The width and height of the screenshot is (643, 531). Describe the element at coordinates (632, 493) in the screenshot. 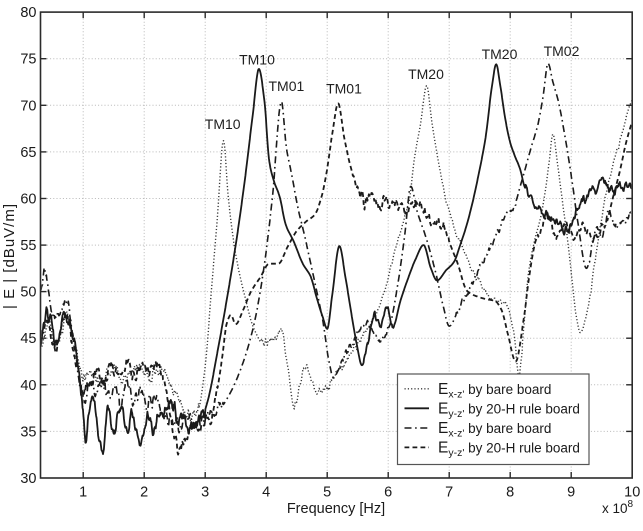

I see `svg-text: 10` at that location.